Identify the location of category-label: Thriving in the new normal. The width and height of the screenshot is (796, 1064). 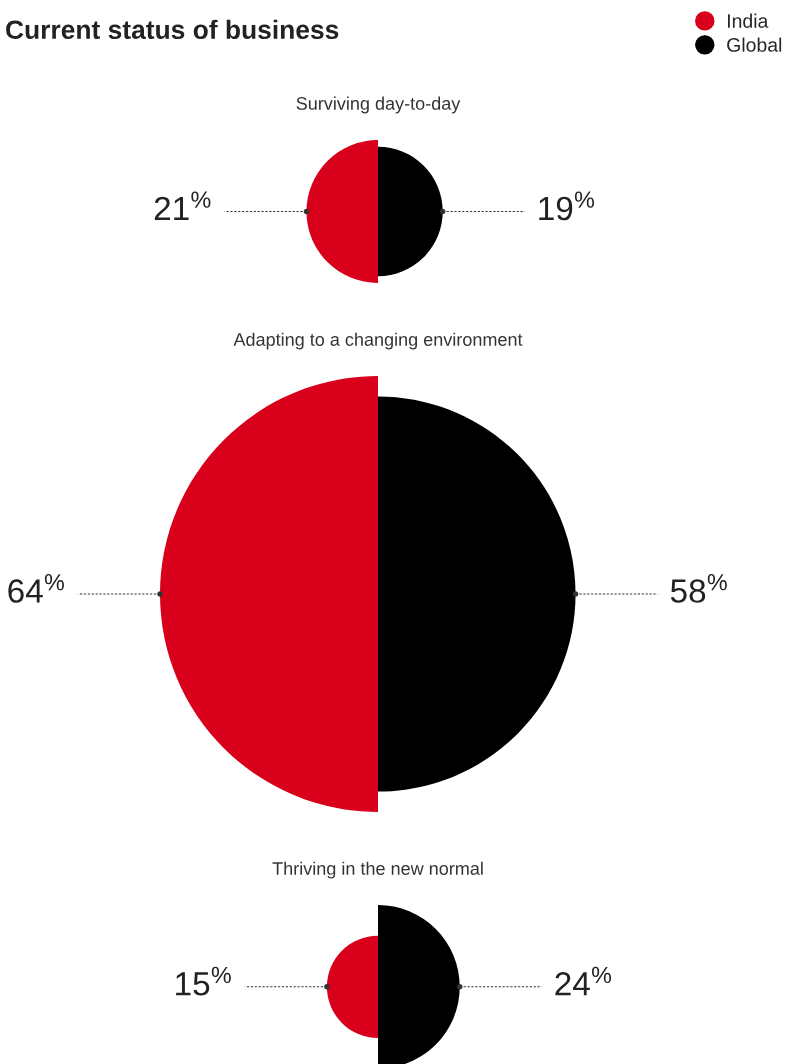
(377, 870).